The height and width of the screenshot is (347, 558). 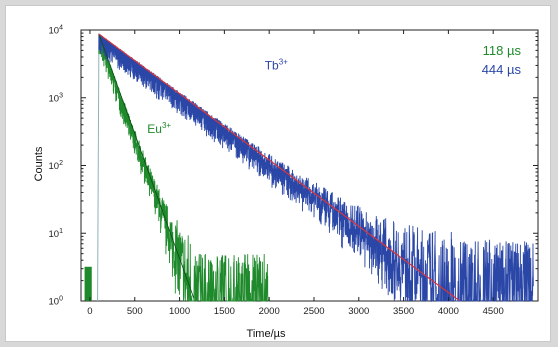 I want to click on x-tick-label: 2500, so click(x=313, y=311).